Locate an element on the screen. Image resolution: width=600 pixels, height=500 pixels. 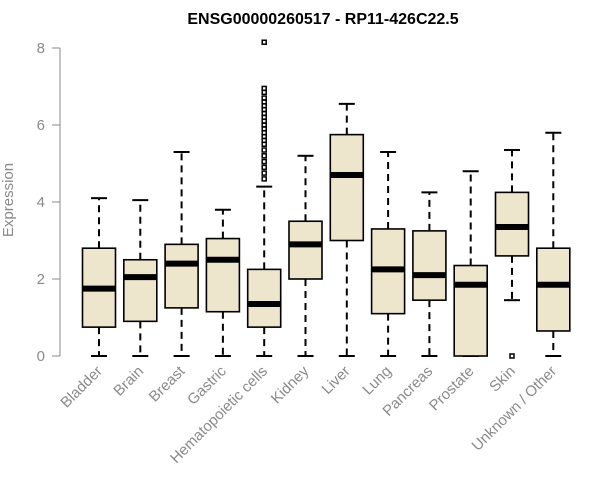
y-tick-label: 8 is located at coordinates (41, 48).